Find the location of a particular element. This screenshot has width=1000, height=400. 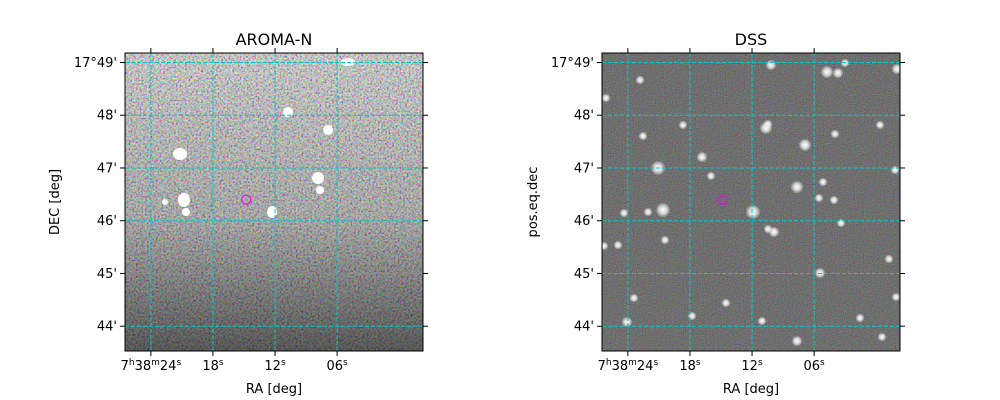

ylabel-dss: pos.eq.dec is located at coordinates (533, 202).